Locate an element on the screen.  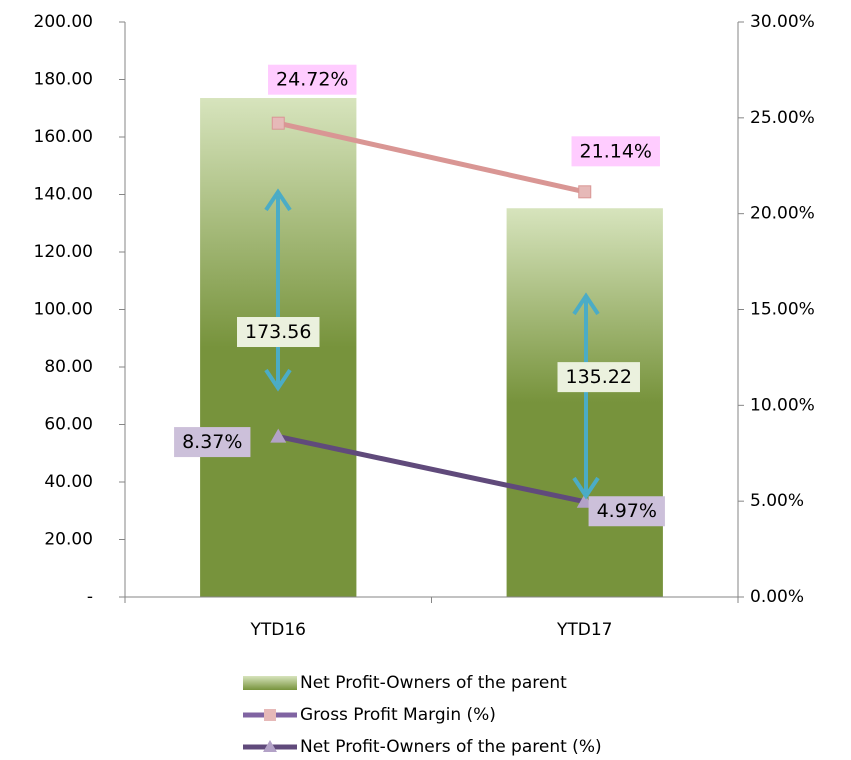
y2-tick-label: 10.00% is located at coordinates (782, 405).